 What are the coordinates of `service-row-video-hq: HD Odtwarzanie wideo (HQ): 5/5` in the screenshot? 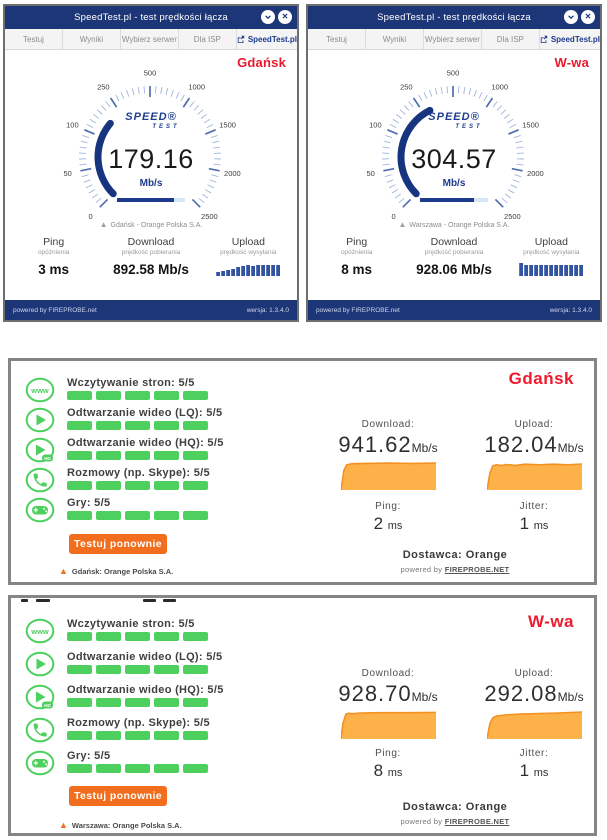 It's located at (165, 698).